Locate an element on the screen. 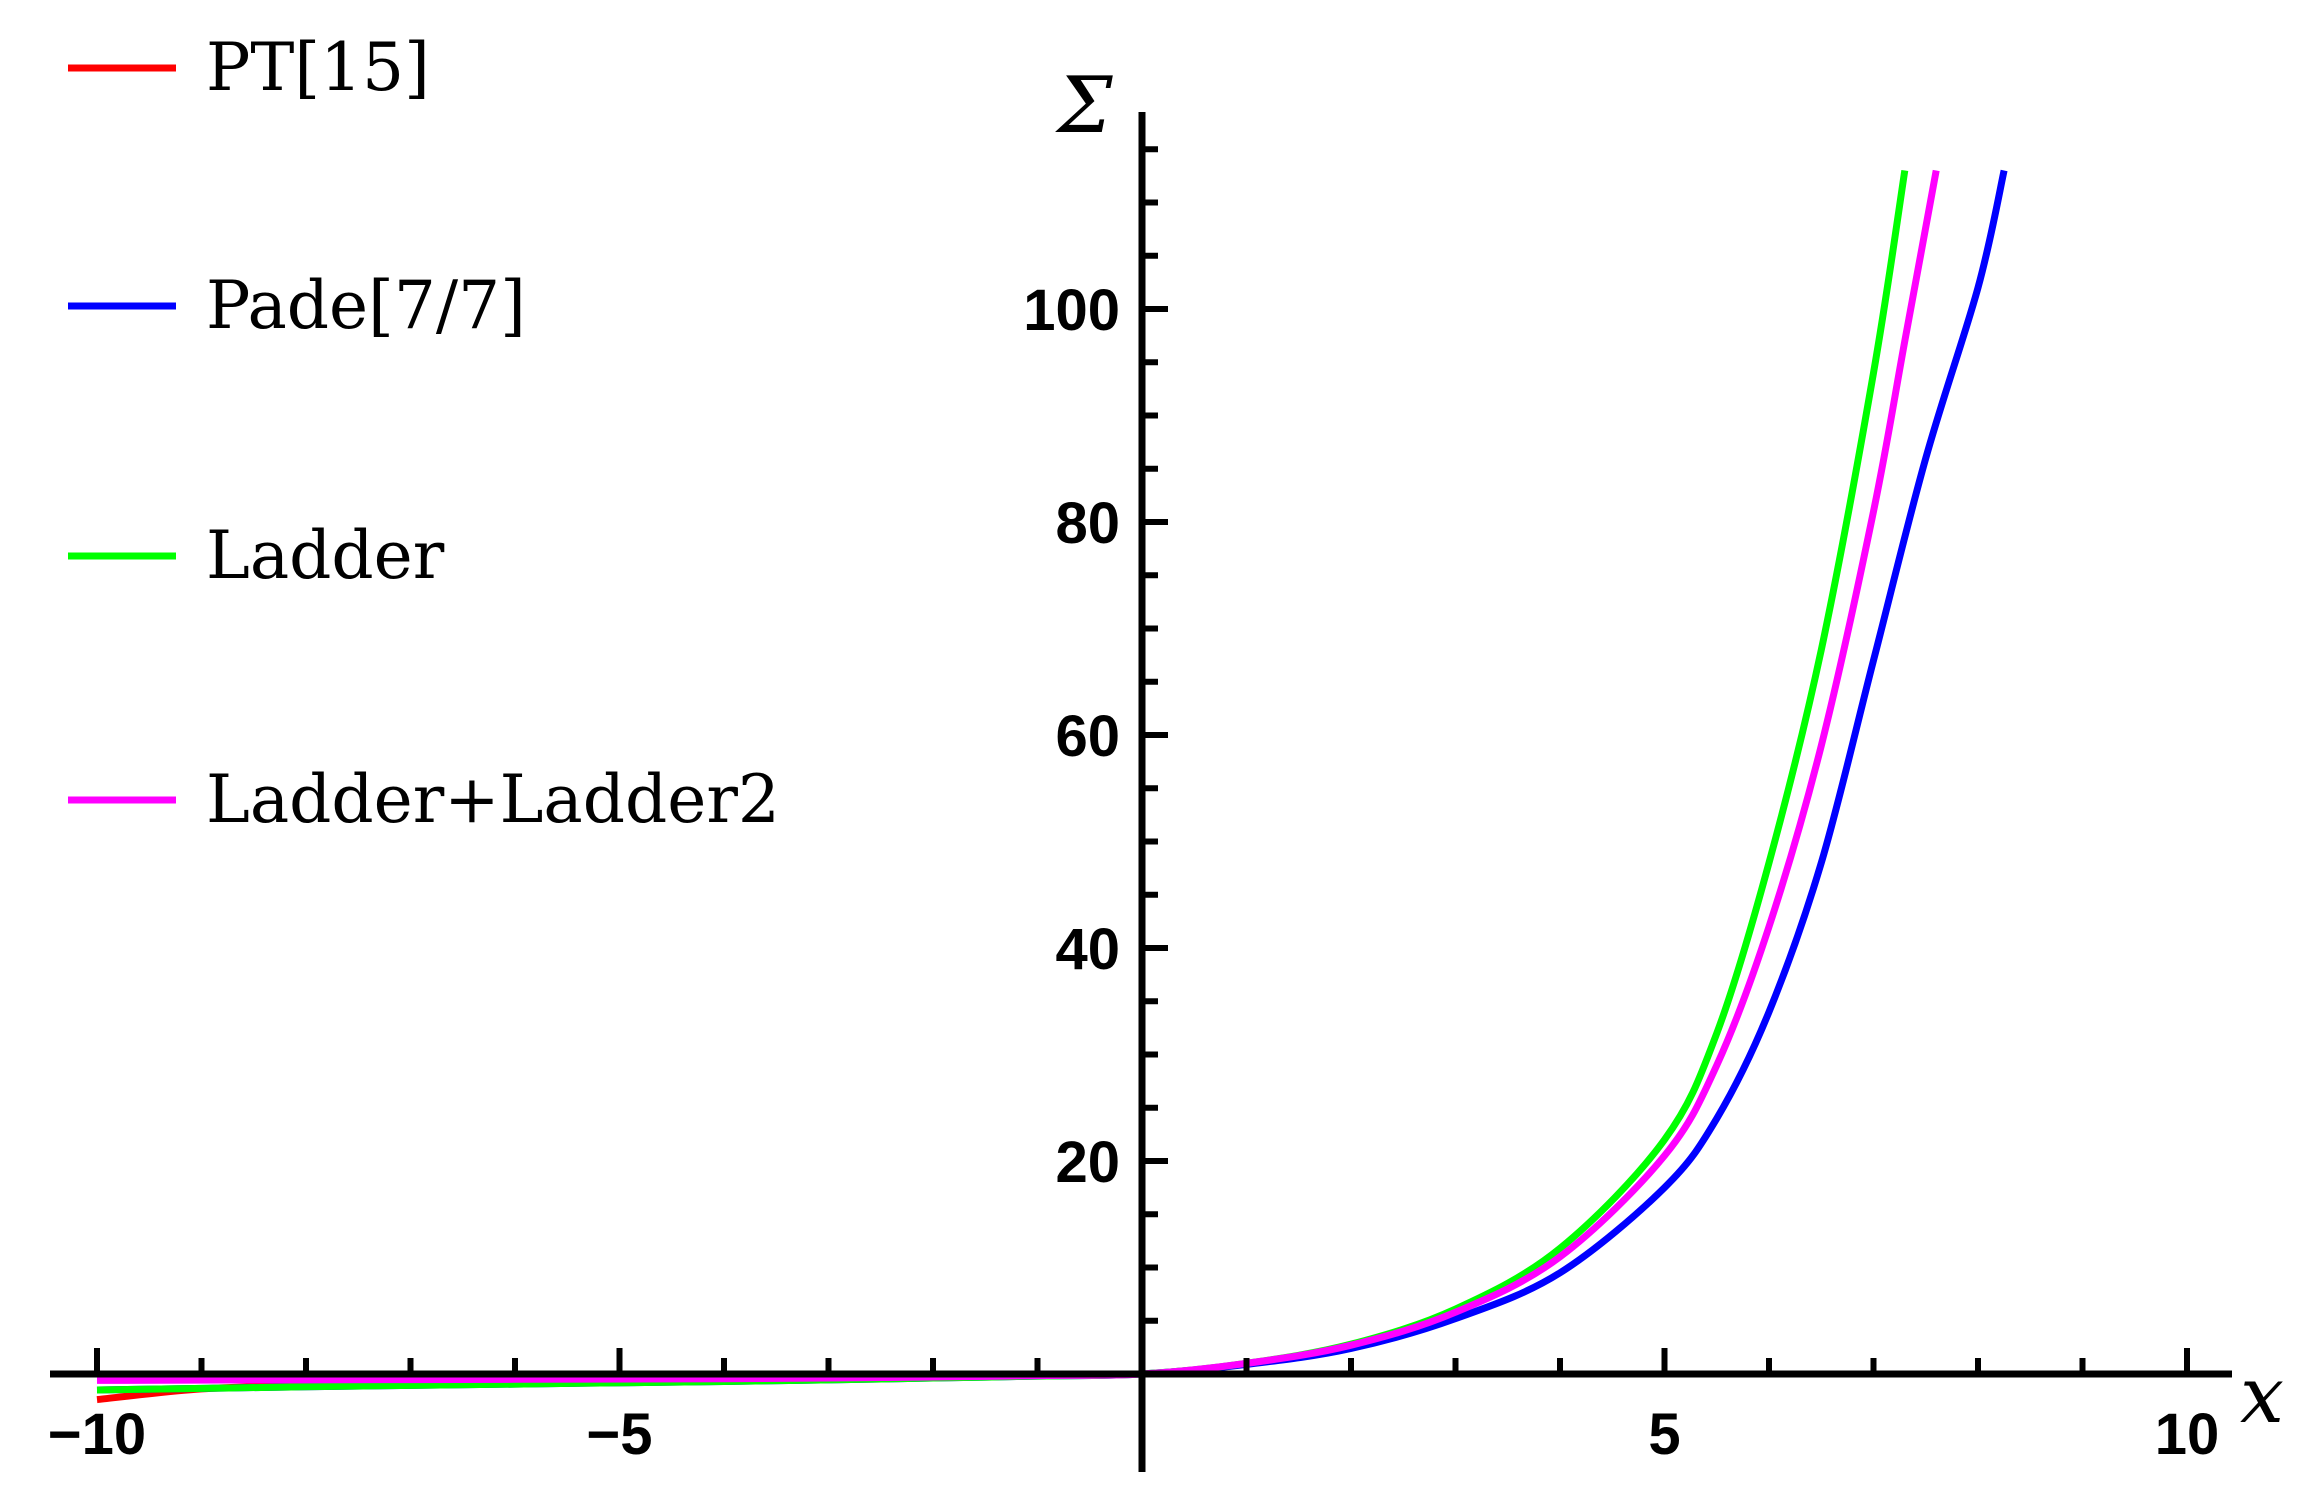  legend-label-2: Pade[7/7] is located at coordinates (366, 305).